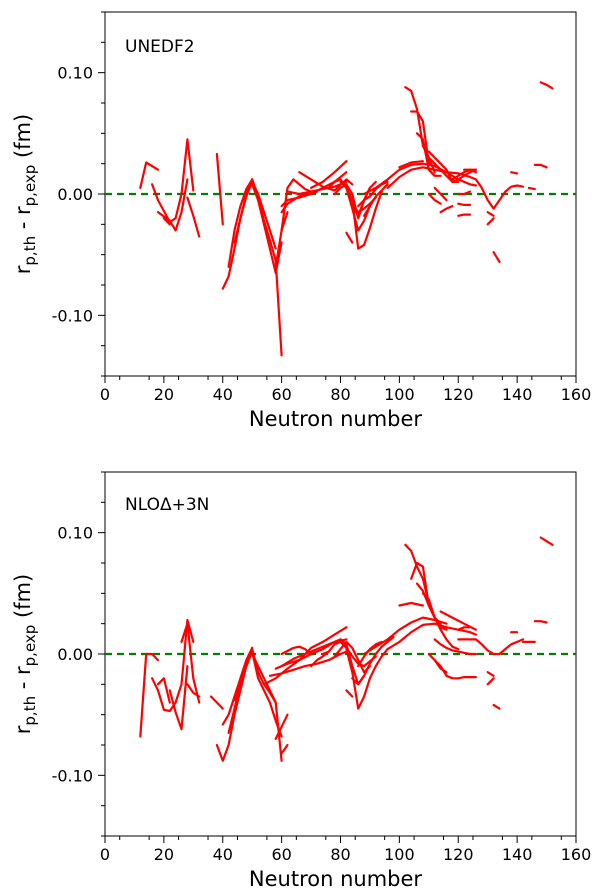 The image size is (600, 894). I want to click on x-tick-label: 80, so click(340, 394).